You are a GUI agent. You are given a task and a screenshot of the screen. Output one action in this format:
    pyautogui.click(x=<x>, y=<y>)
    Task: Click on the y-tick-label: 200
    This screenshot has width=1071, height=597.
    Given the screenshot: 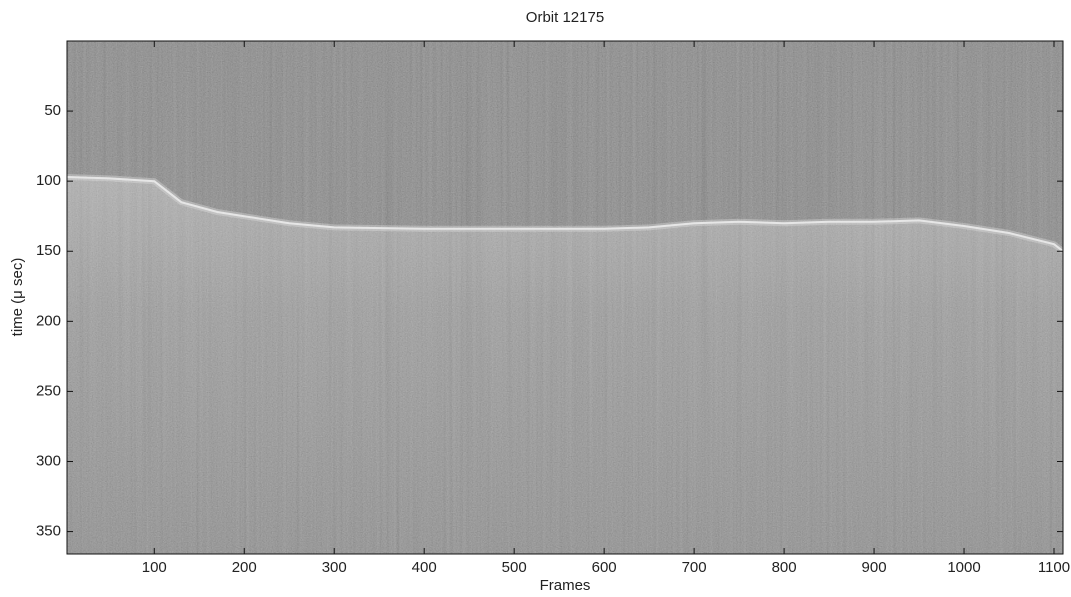 What is the action you would take?
    pyautogui.click(x=48, y=320)
    